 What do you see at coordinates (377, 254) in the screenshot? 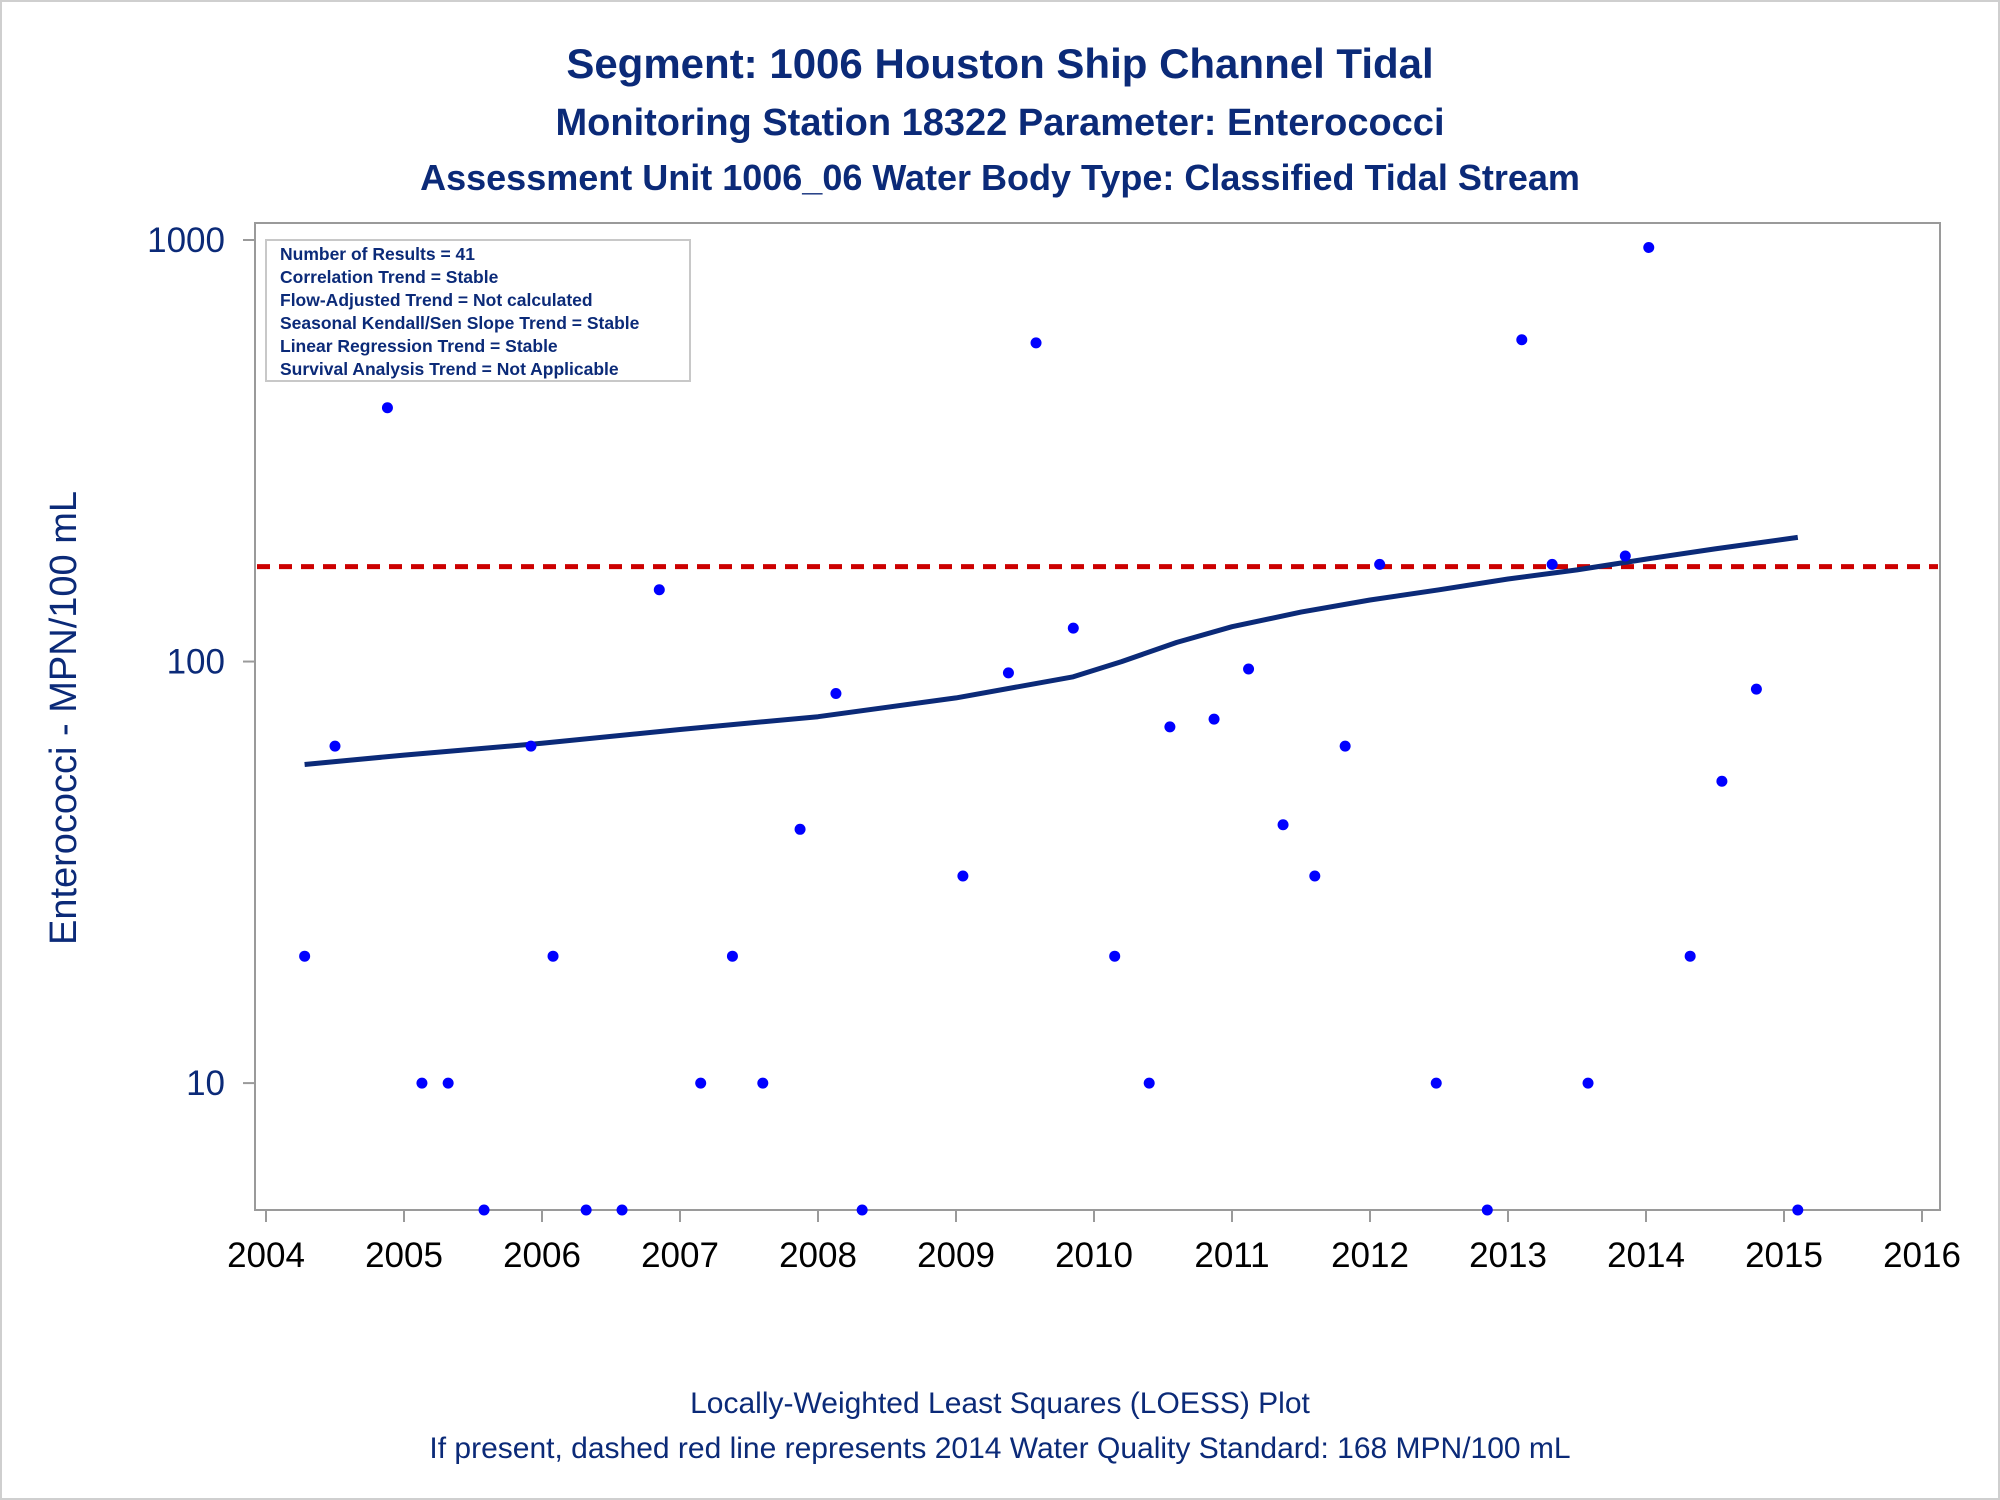
I see `stats-line: Number of Results = 41` at bounding box center [377, 254].